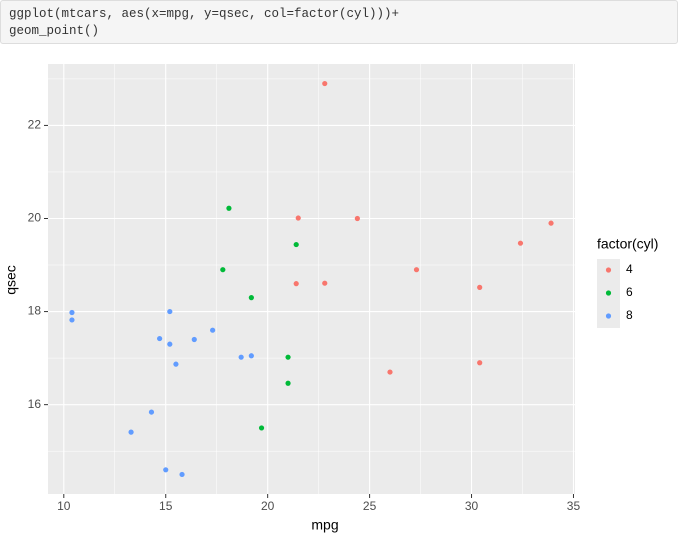  Describe the element at coordinates (64, 506) in the screenshot. I see `x-tick-label: 10` at that location.